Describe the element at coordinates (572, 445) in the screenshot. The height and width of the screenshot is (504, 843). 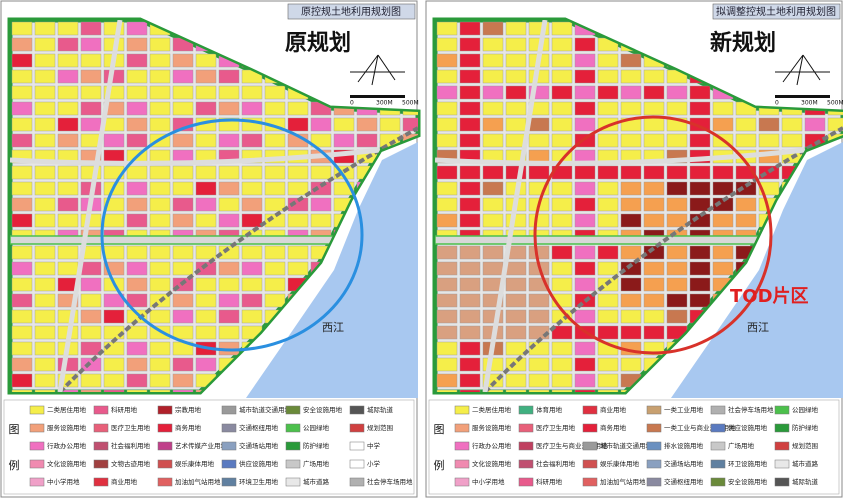
I see `legend-label: 医疗卫生与商业混合用地` at that location.